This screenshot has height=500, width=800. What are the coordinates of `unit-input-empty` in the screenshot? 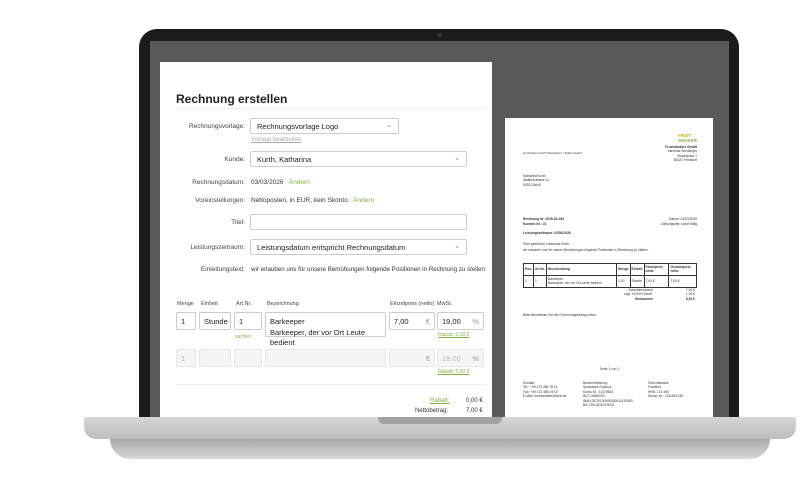 It's located at (215, 358).